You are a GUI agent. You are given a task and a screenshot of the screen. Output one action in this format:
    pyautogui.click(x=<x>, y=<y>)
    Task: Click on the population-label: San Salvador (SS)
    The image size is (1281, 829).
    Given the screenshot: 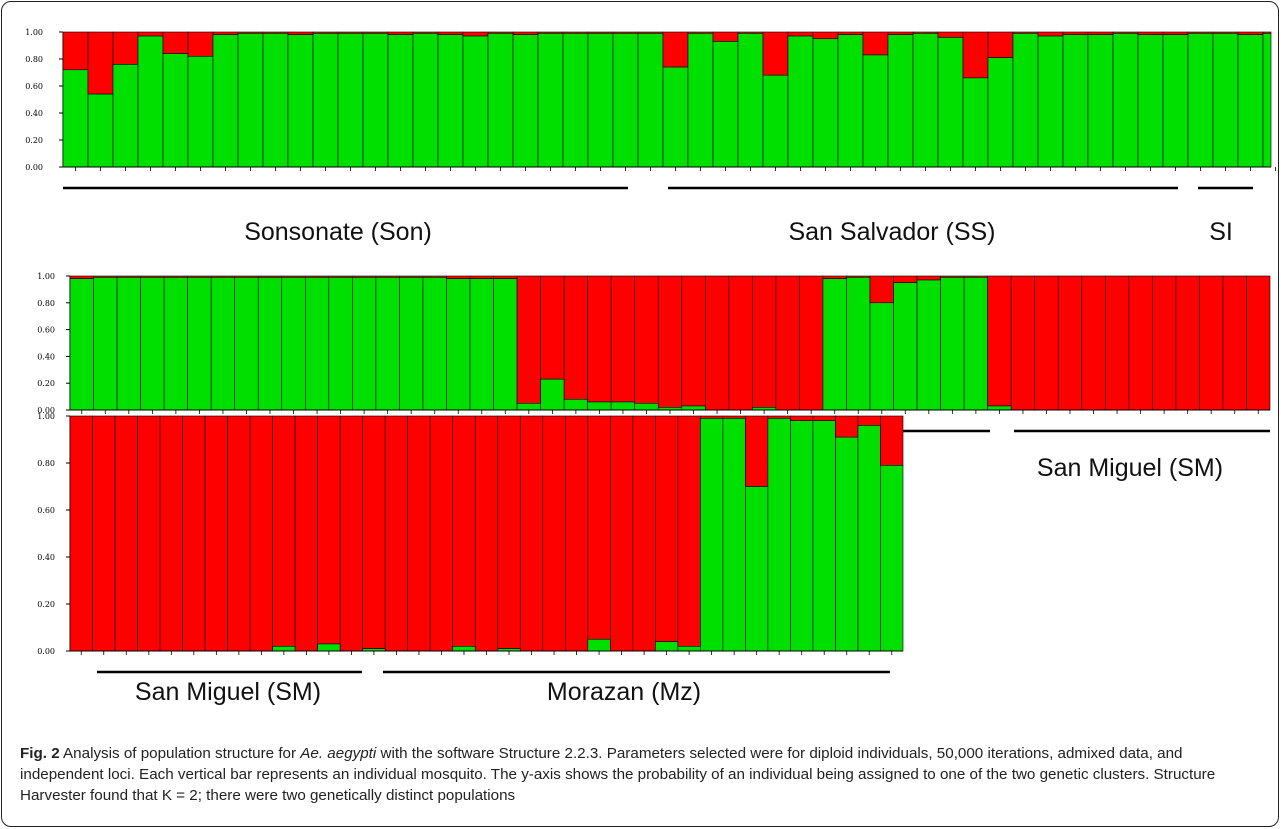 What is the action you would take?
    pyautogui.click(x=891, y=232)
    